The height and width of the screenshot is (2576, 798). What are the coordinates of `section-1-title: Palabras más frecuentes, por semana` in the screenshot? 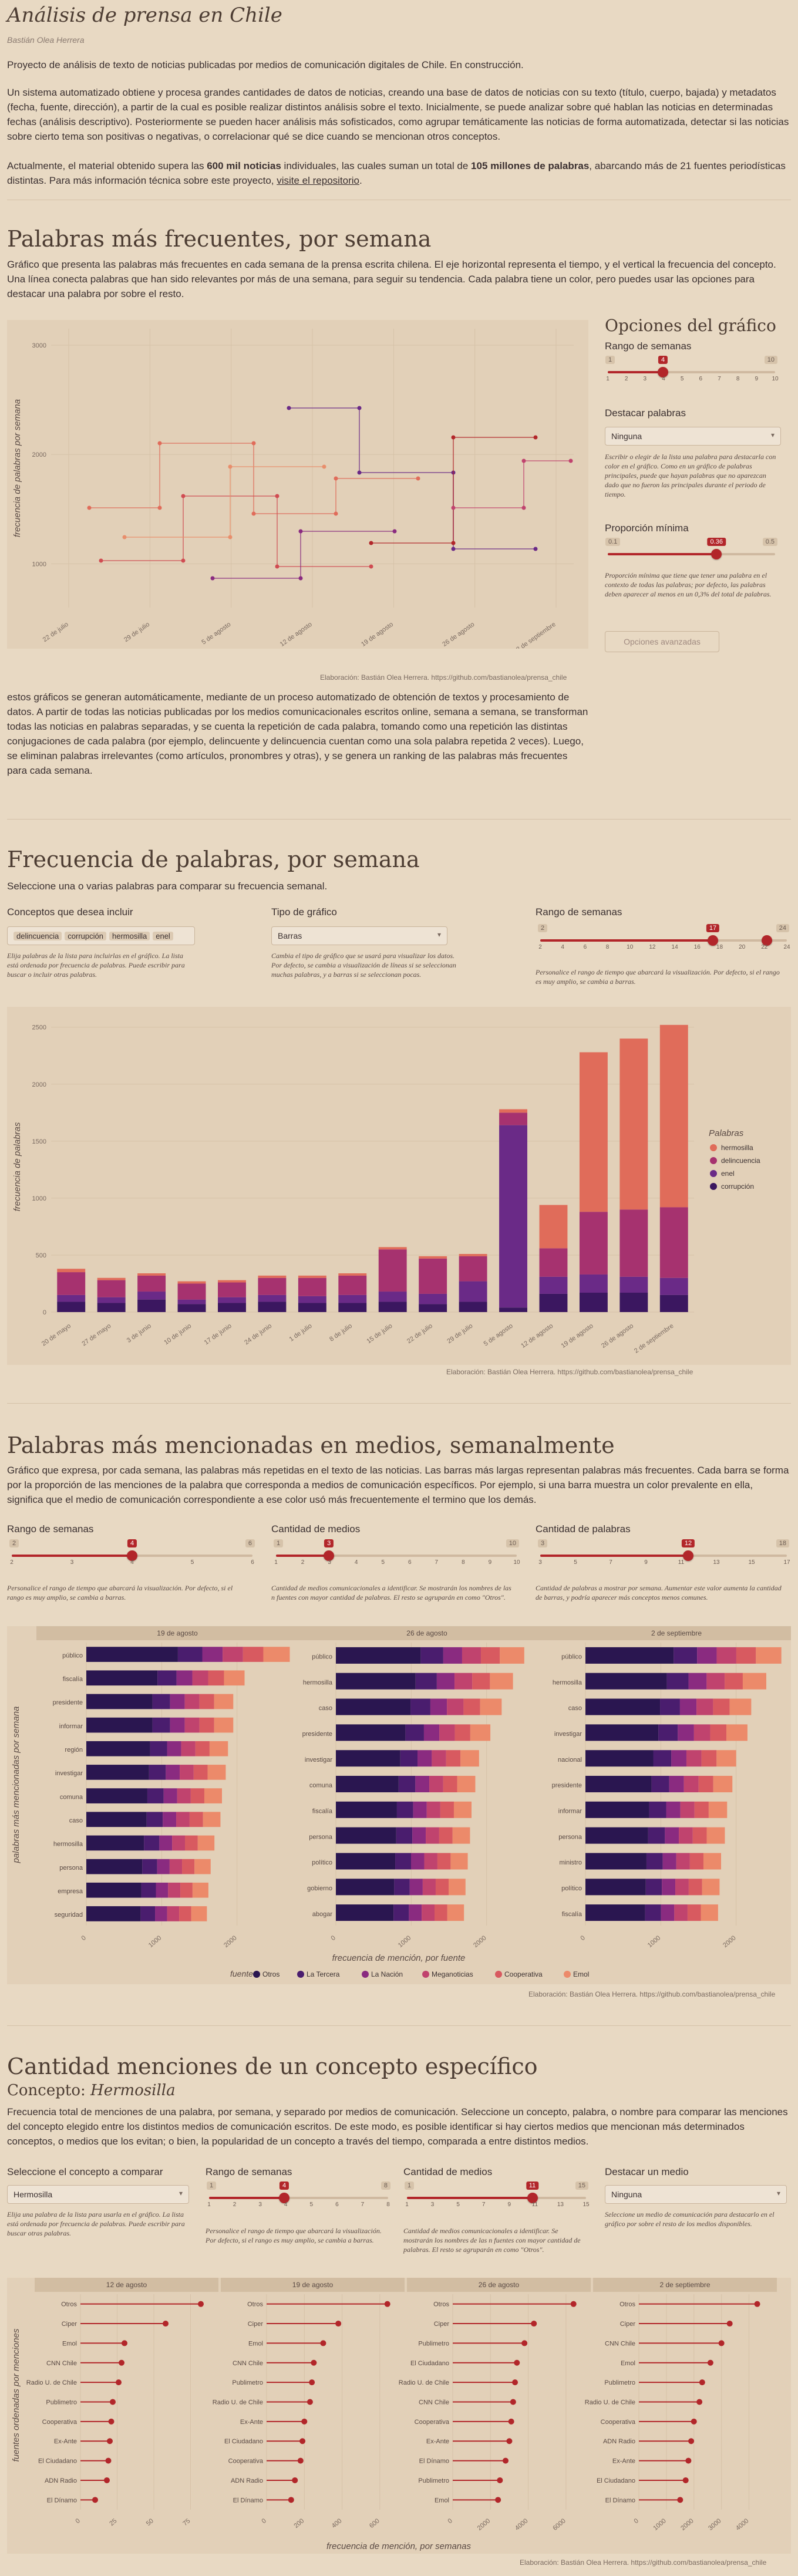 It's located at (219, 239).